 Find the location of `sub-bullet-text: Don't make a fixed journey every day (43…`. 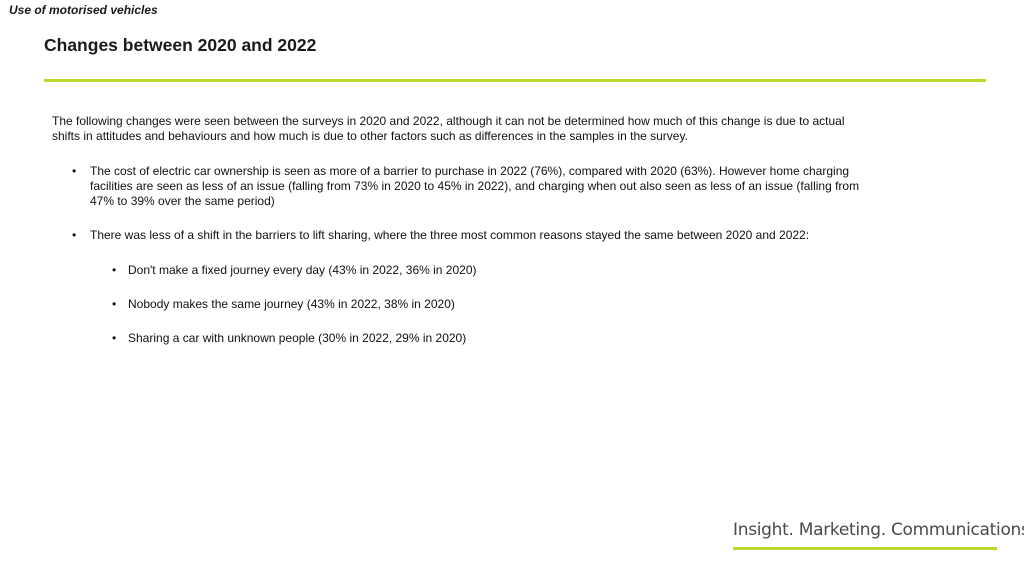

sub-bullet-text: Don't make a fixed journey every day (43… is located at coordinates (302, 270).